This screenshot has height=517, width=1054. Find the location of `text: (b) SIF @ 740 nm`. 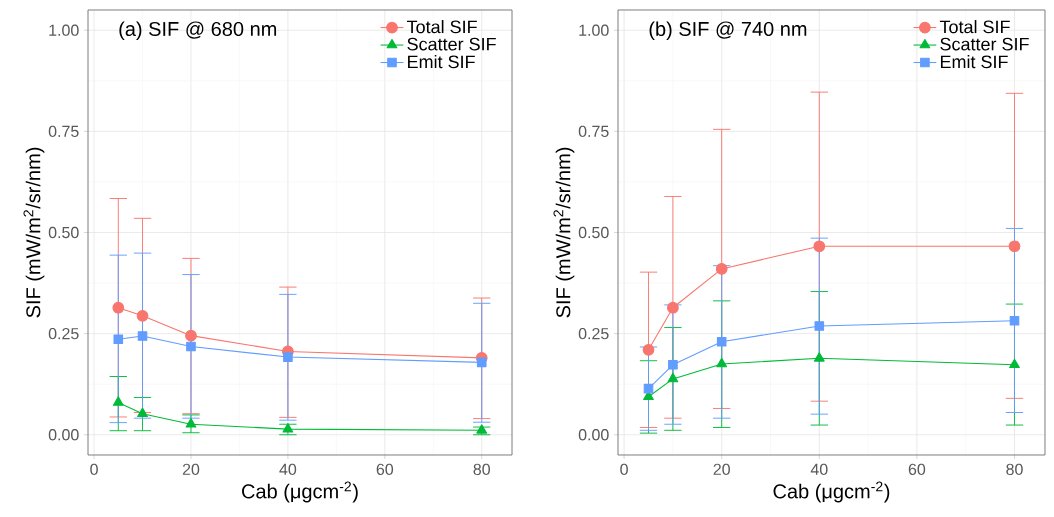

text: (b) SIF @ 740 nm is located at coordinates (728, 31).